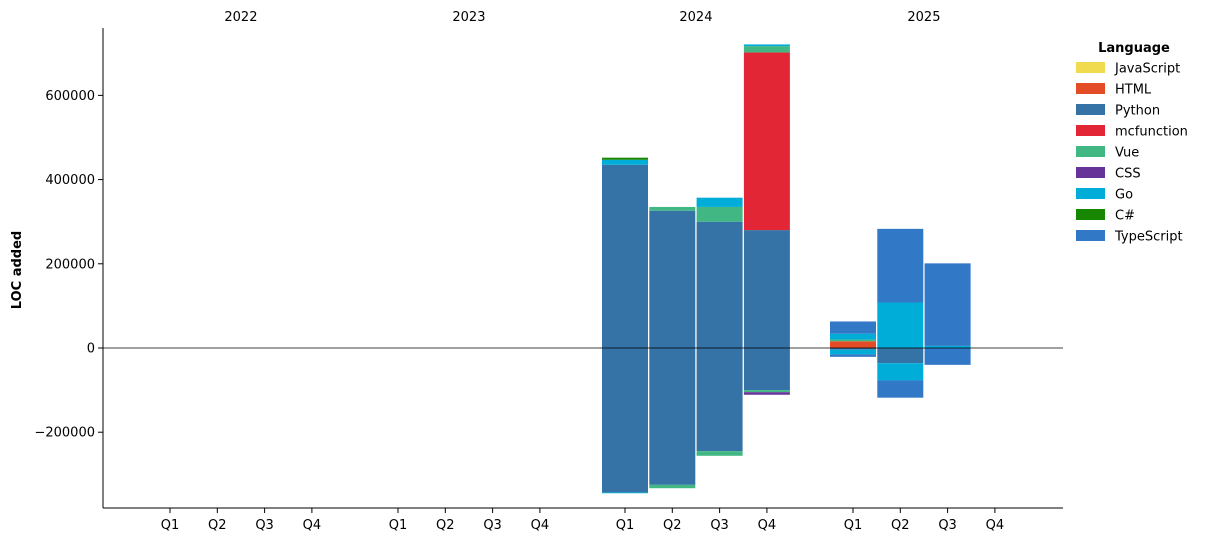 This screenshot has height=542, width=1208. Describe the element at coordinates (625, 525) in the screenshot. I see `x-tick-label-2024-q1: Q1` at that location.